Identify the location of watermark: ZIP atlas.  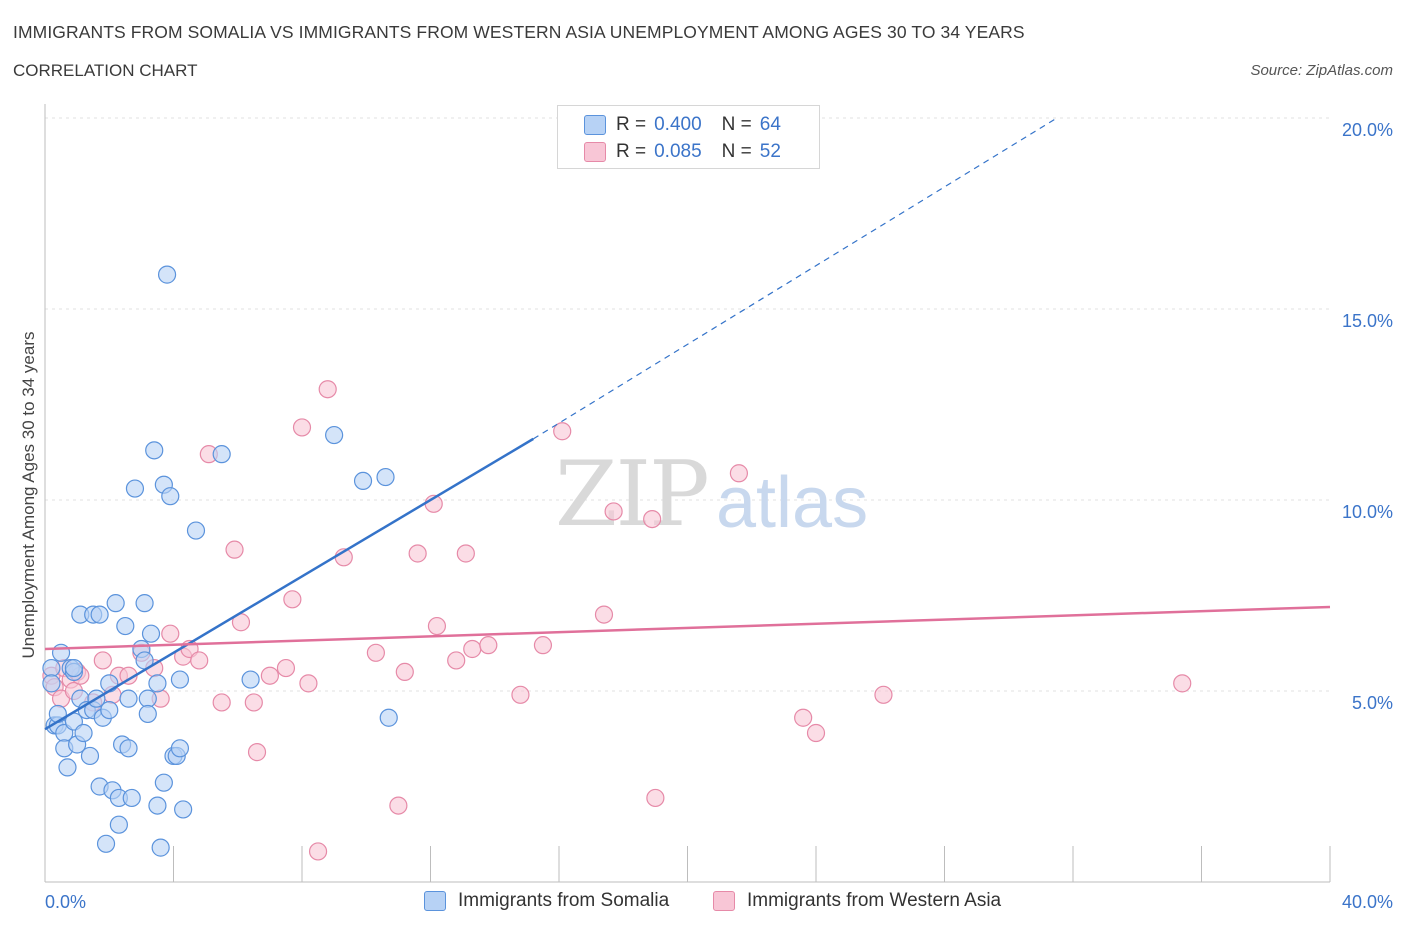
(711, 494).